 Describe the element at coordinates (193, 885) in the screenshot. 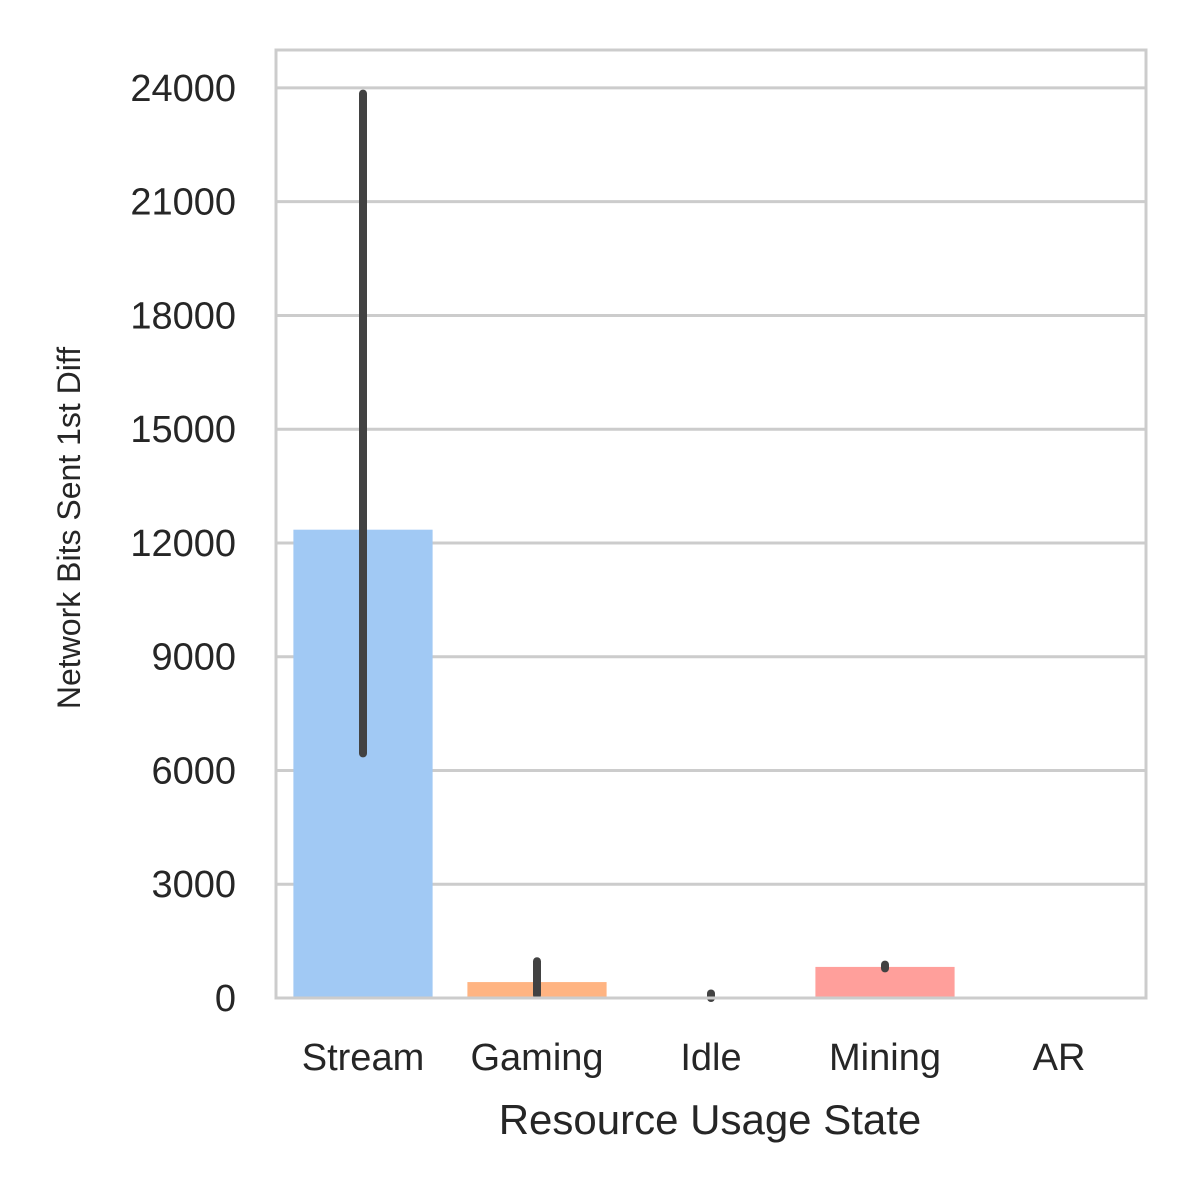

I see `y-tick-label: 3000` at that location.